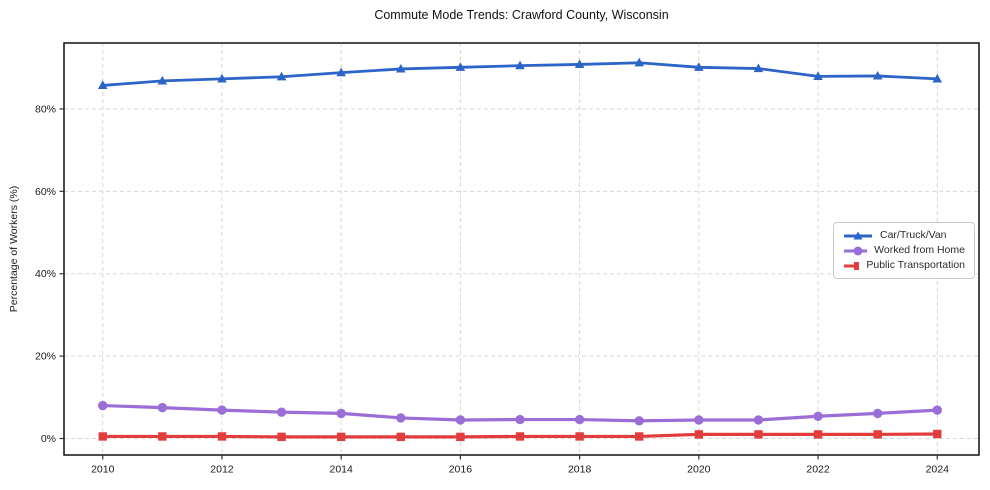 The height and width of the screenshot is (490, 990). Describe the element at coordinates (45, 274) in the screenshot. I see `y-tick-label: 40%` at that location.